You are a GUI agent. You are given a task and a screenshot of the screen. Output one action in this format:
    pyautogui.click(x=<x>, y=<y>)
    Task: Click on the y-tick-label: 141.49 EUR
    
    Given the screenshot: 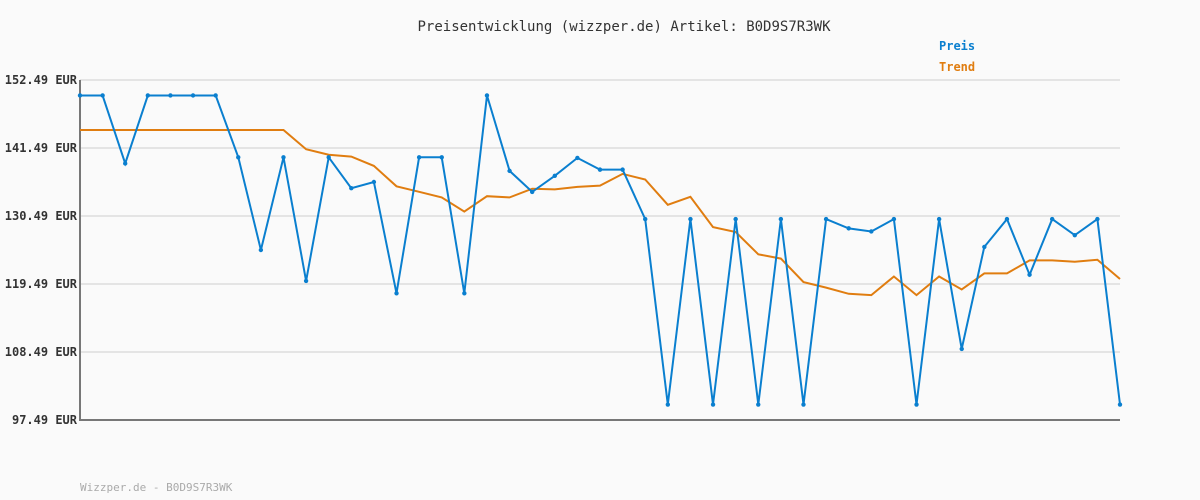 What is the action you would take?
    pyautogui.click(x=41, y=148)
    